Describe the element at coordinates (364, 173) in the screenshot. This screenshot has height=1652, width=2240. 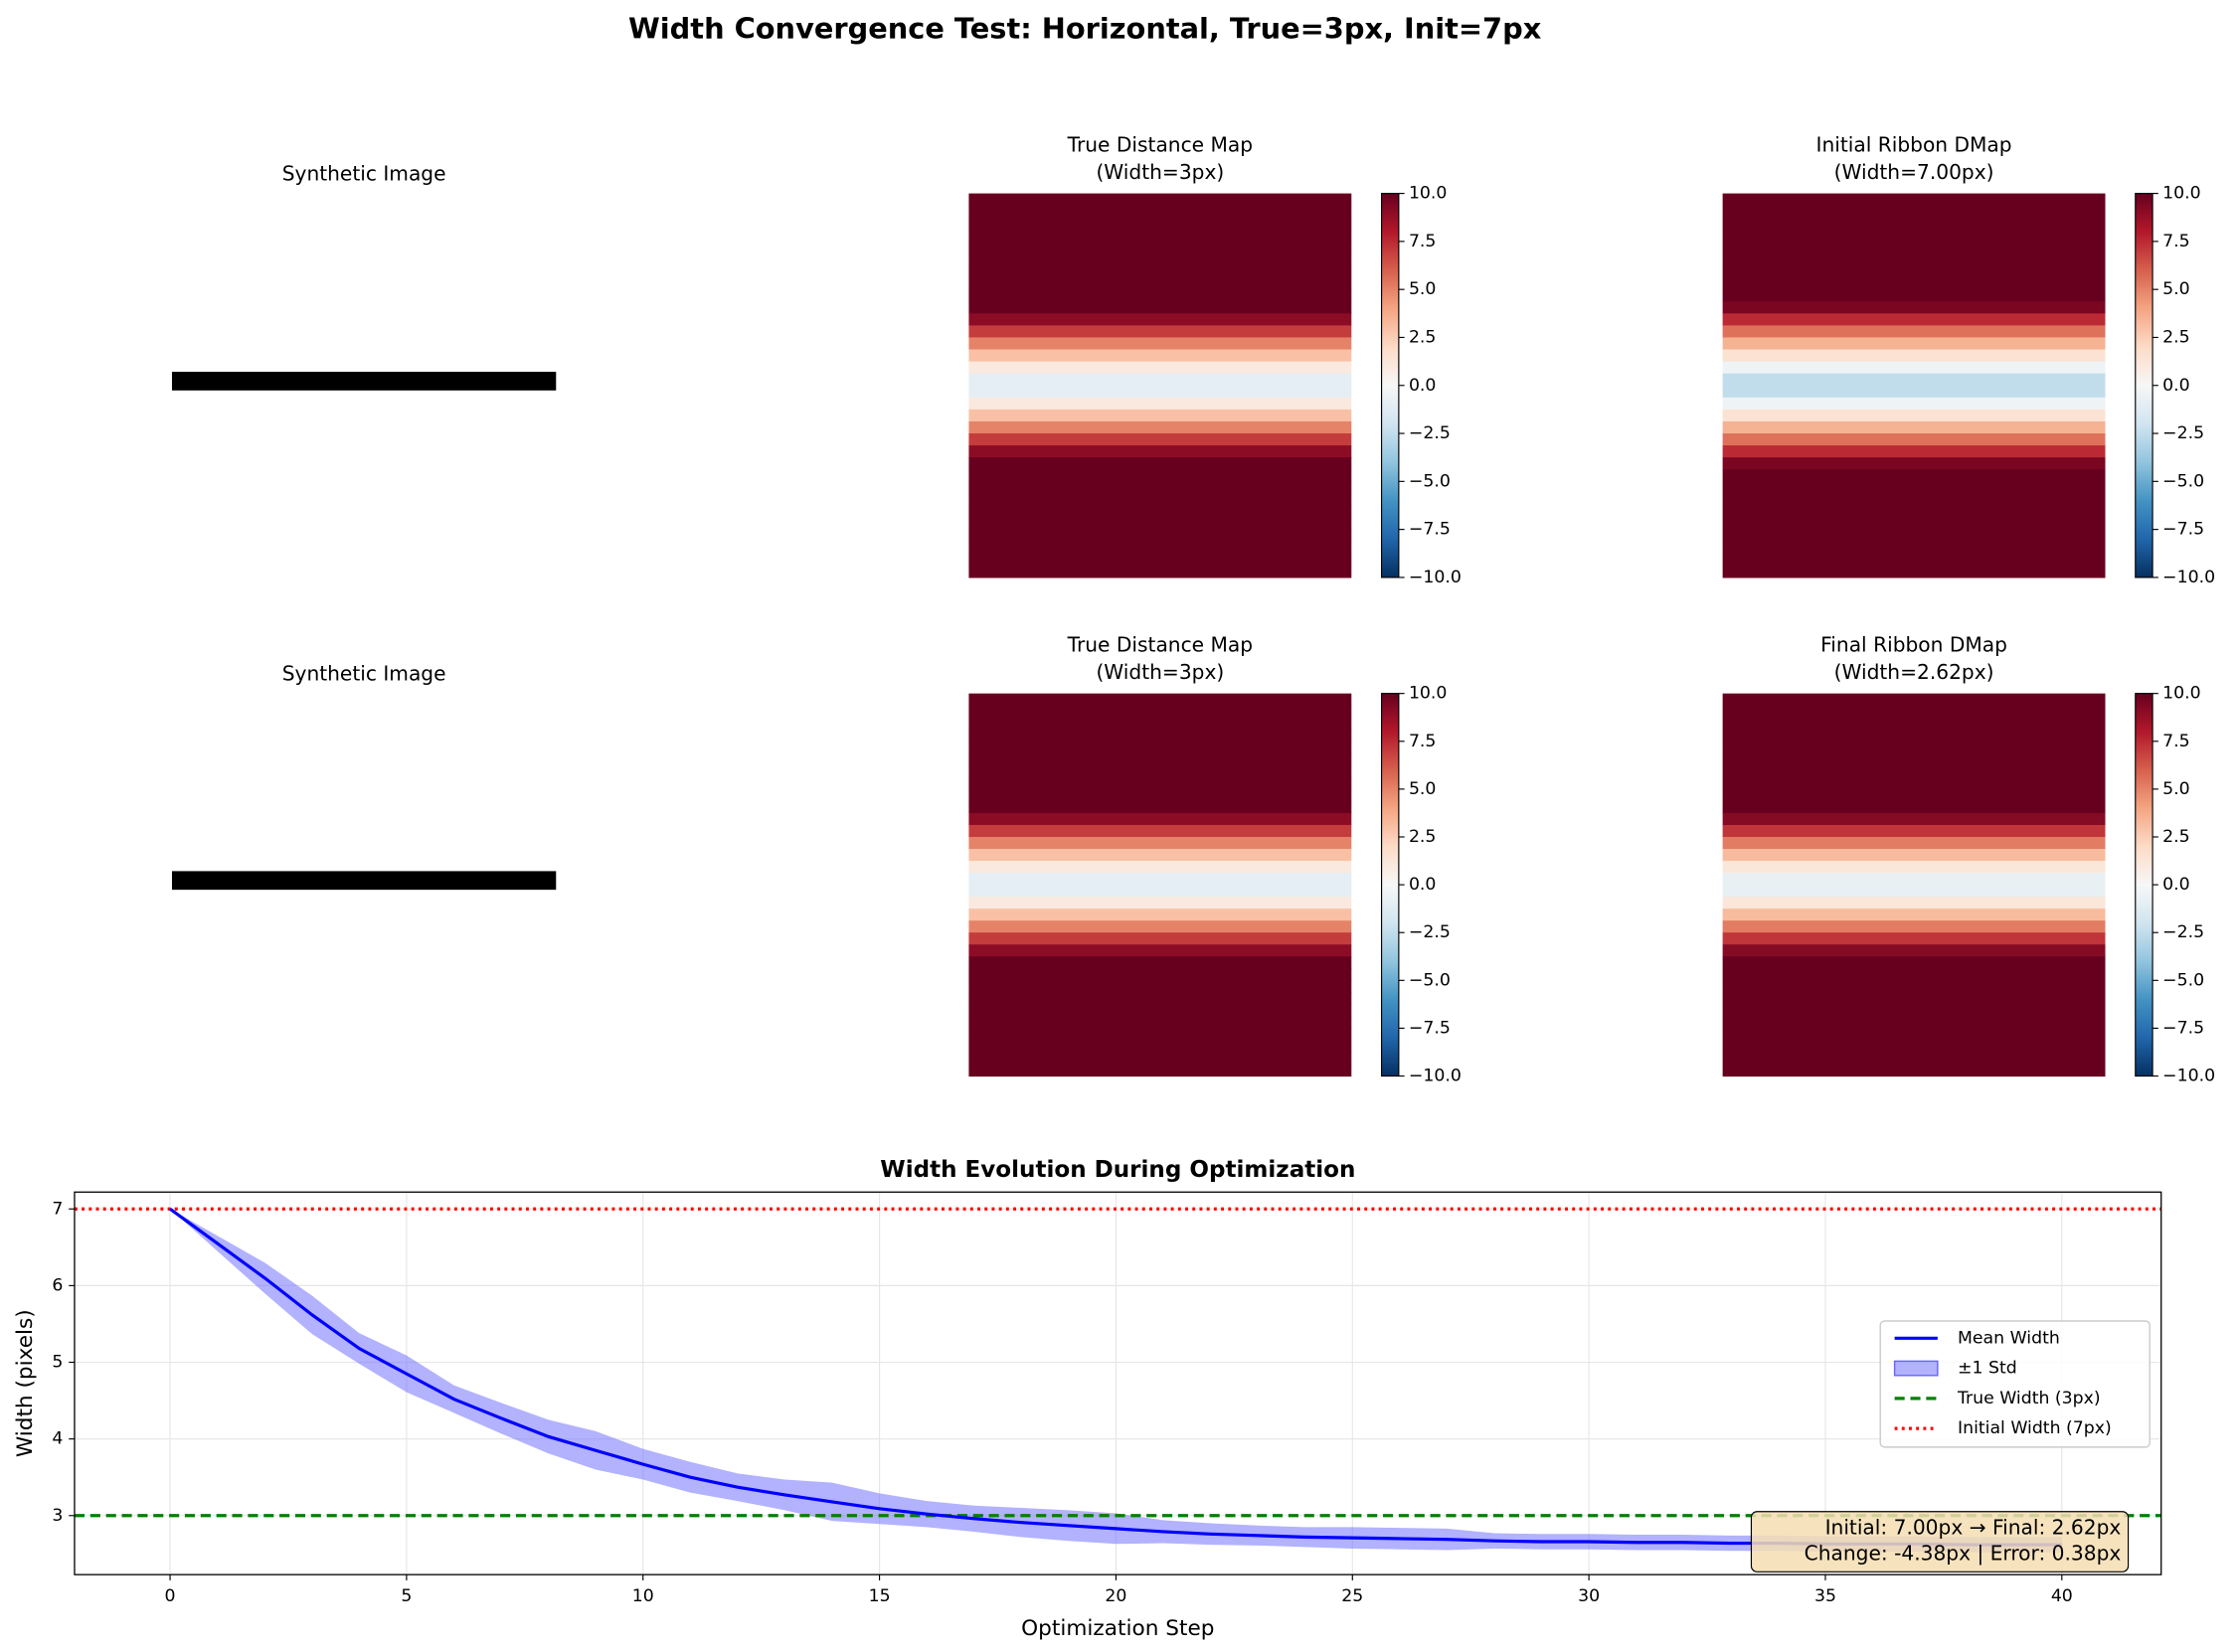
I see `panel-title: Synthetic Image` at that location.